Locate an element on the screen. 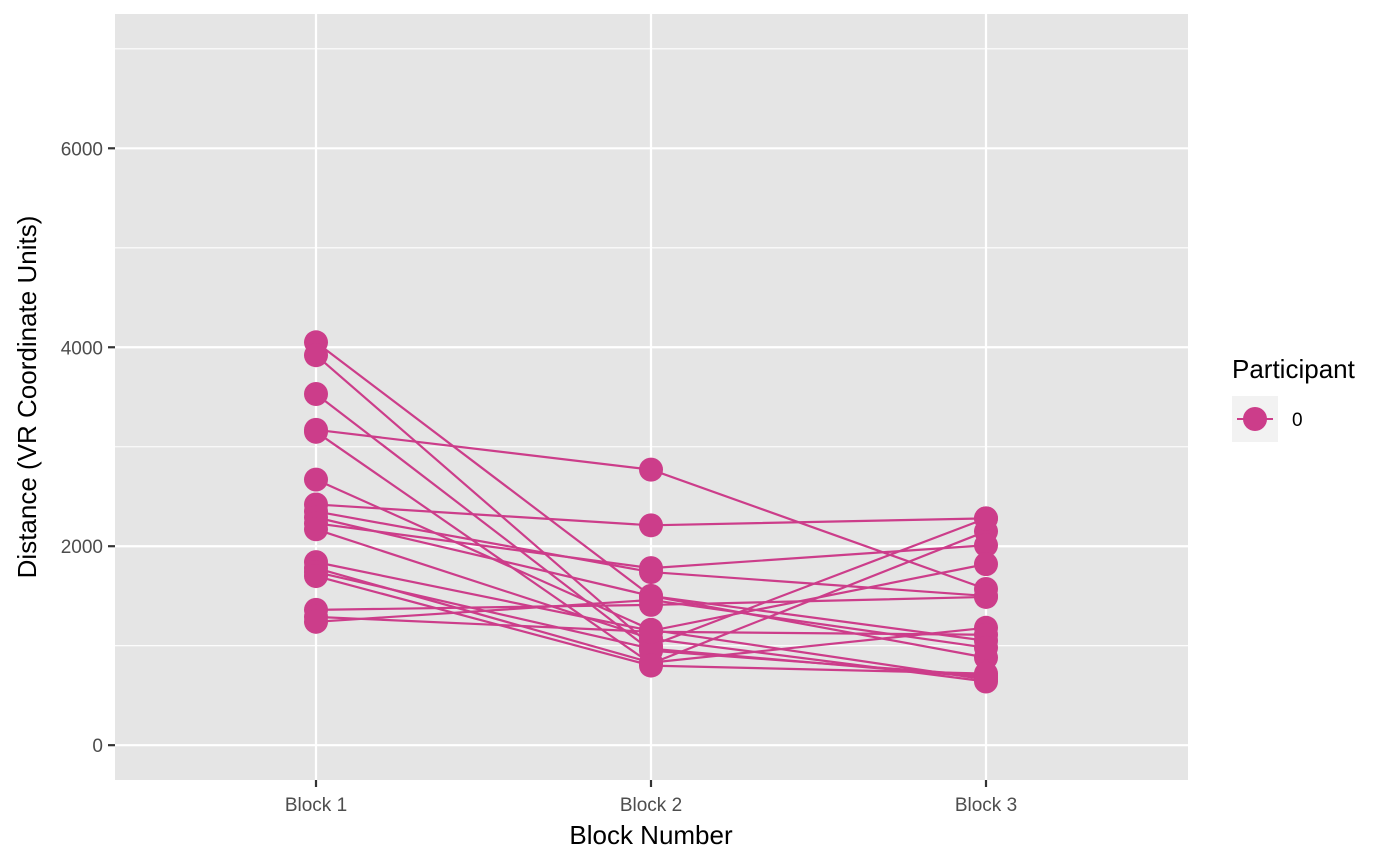 This screenshot has height=865, width=1400. legend-key-point is located at coordinates (1255, 419).